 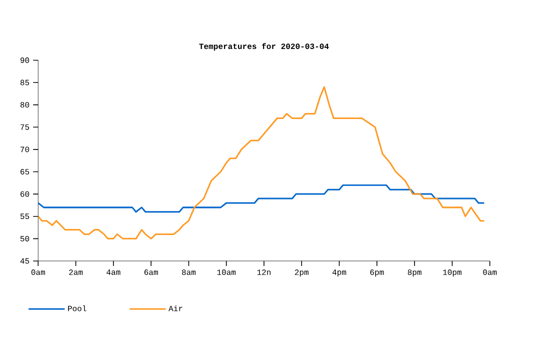 What do you see at coordinates (113, 272) in the screenshot?
I see `x-tick-label: 4am` at bounding box center [113, 272].